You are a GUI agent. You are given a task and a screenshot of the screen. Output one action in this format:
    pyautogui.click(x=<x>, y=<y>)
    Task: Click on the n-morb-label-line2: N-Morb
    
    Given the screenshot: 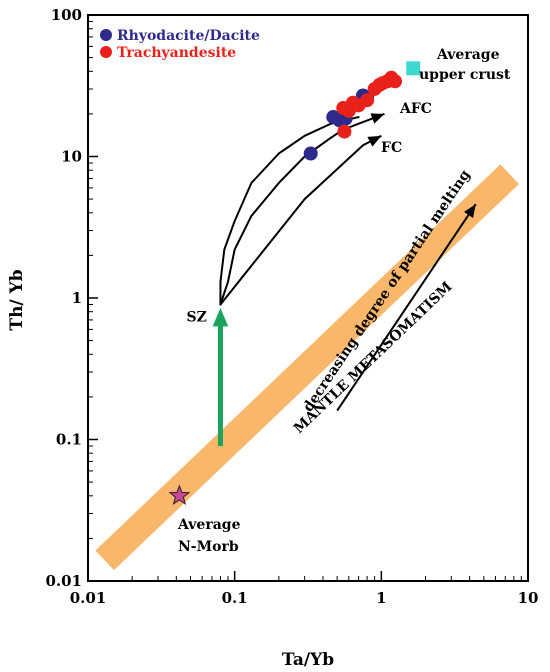 What is the action you would take?
    pyautogui.click(x=208, y=547)
    